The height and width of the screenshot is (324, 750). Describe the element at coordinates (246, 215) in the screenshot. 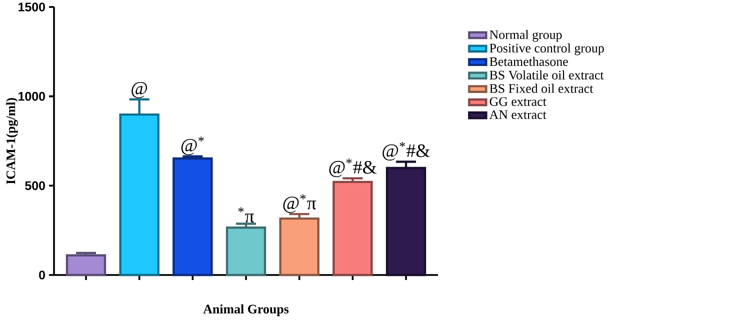

I see `data-label: $^{*}$π` at that location.